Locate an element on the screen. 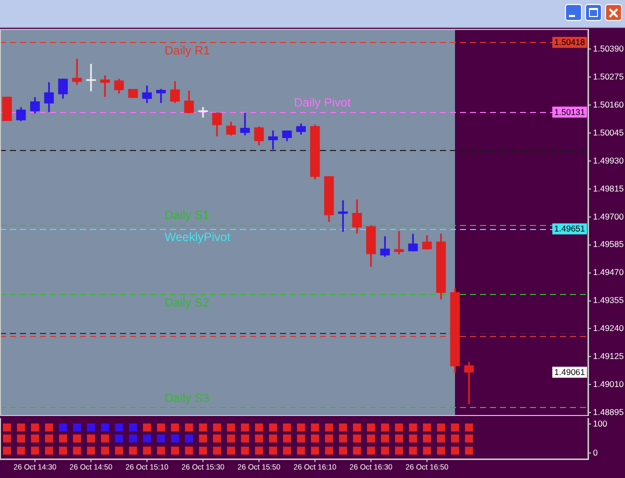  y-tick-label: 1.50045 is located at coordinates (608, 132).